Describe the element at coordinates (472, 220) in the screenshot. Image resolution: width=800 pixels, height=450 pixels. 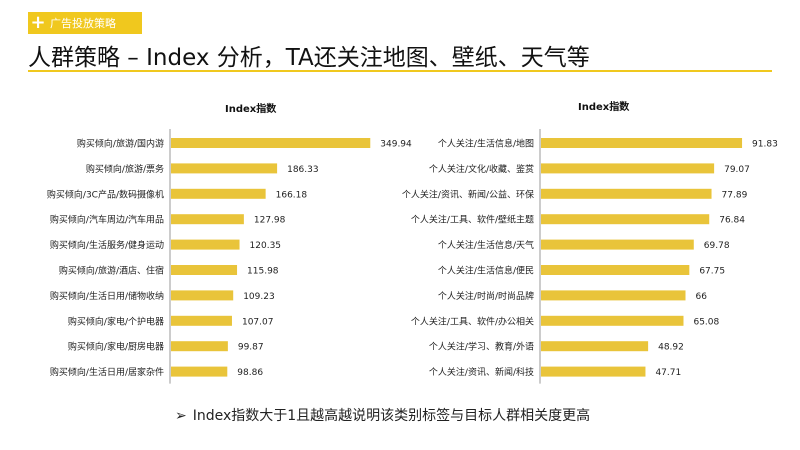
I see `category-label: 个人关注/工具、软件/壁纸主题` at that location.